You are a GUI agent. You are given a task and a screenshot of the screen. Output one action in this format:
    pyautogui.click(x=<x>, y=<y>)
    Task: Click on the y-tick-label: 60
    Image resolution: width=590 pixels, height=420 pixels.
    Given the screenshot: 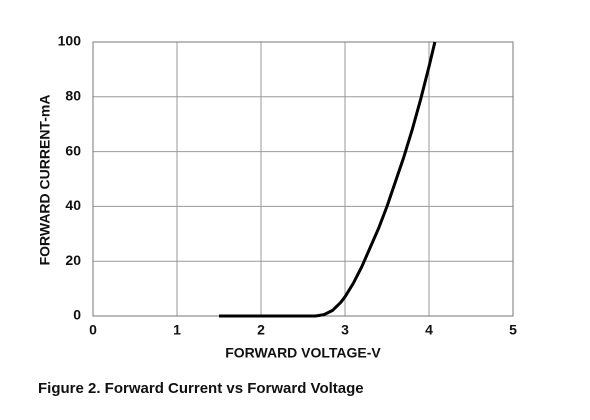 What is the action you would take?
    pyautogui.click(x=73, y=150)
    